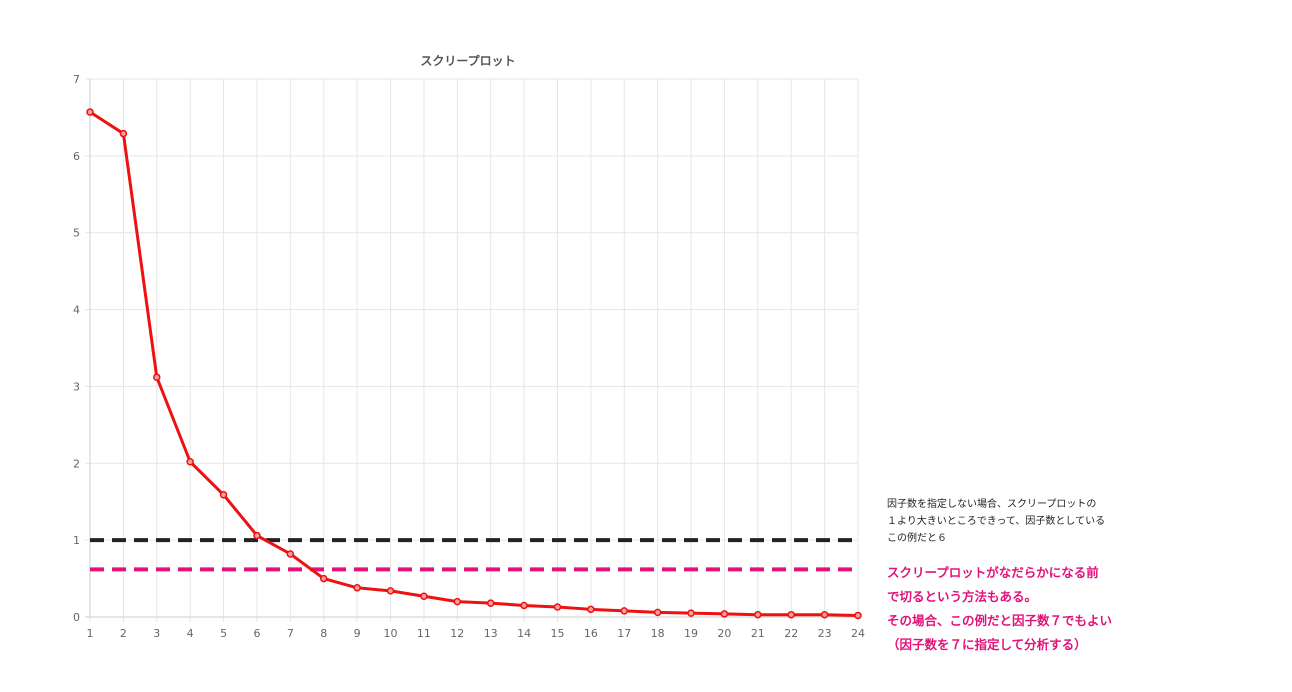 The width and height of the screenshot is (1292, 692). What do you see at coordinates (524, 633) in the screenshot?
I see `x-tick-label: 14` at bounding box center [524, 633].